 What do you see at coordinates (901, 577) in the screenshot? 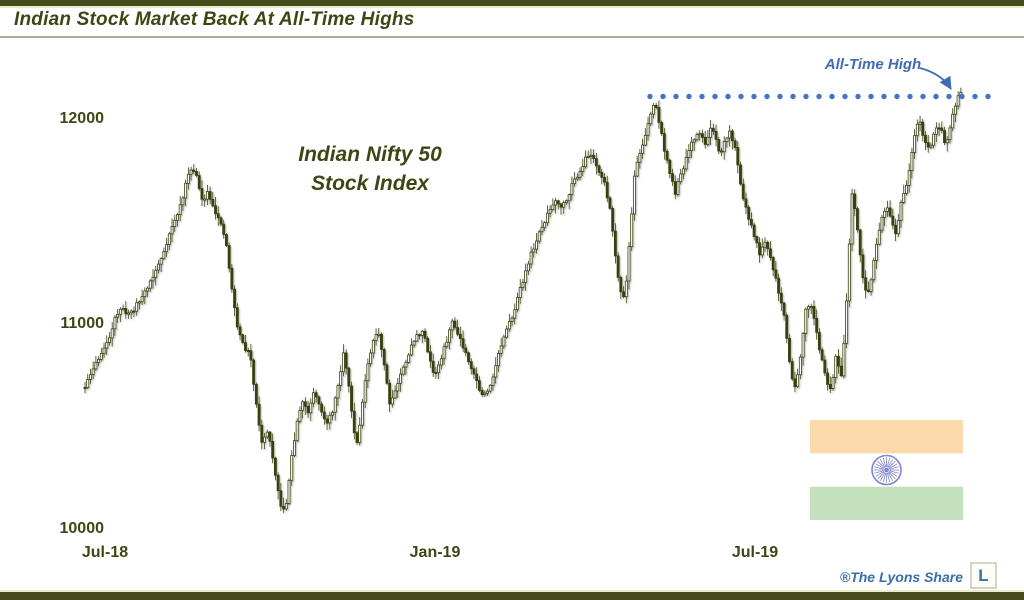
I see `brand-text: ®The Lyons Share` at bounding box center [901, 577].